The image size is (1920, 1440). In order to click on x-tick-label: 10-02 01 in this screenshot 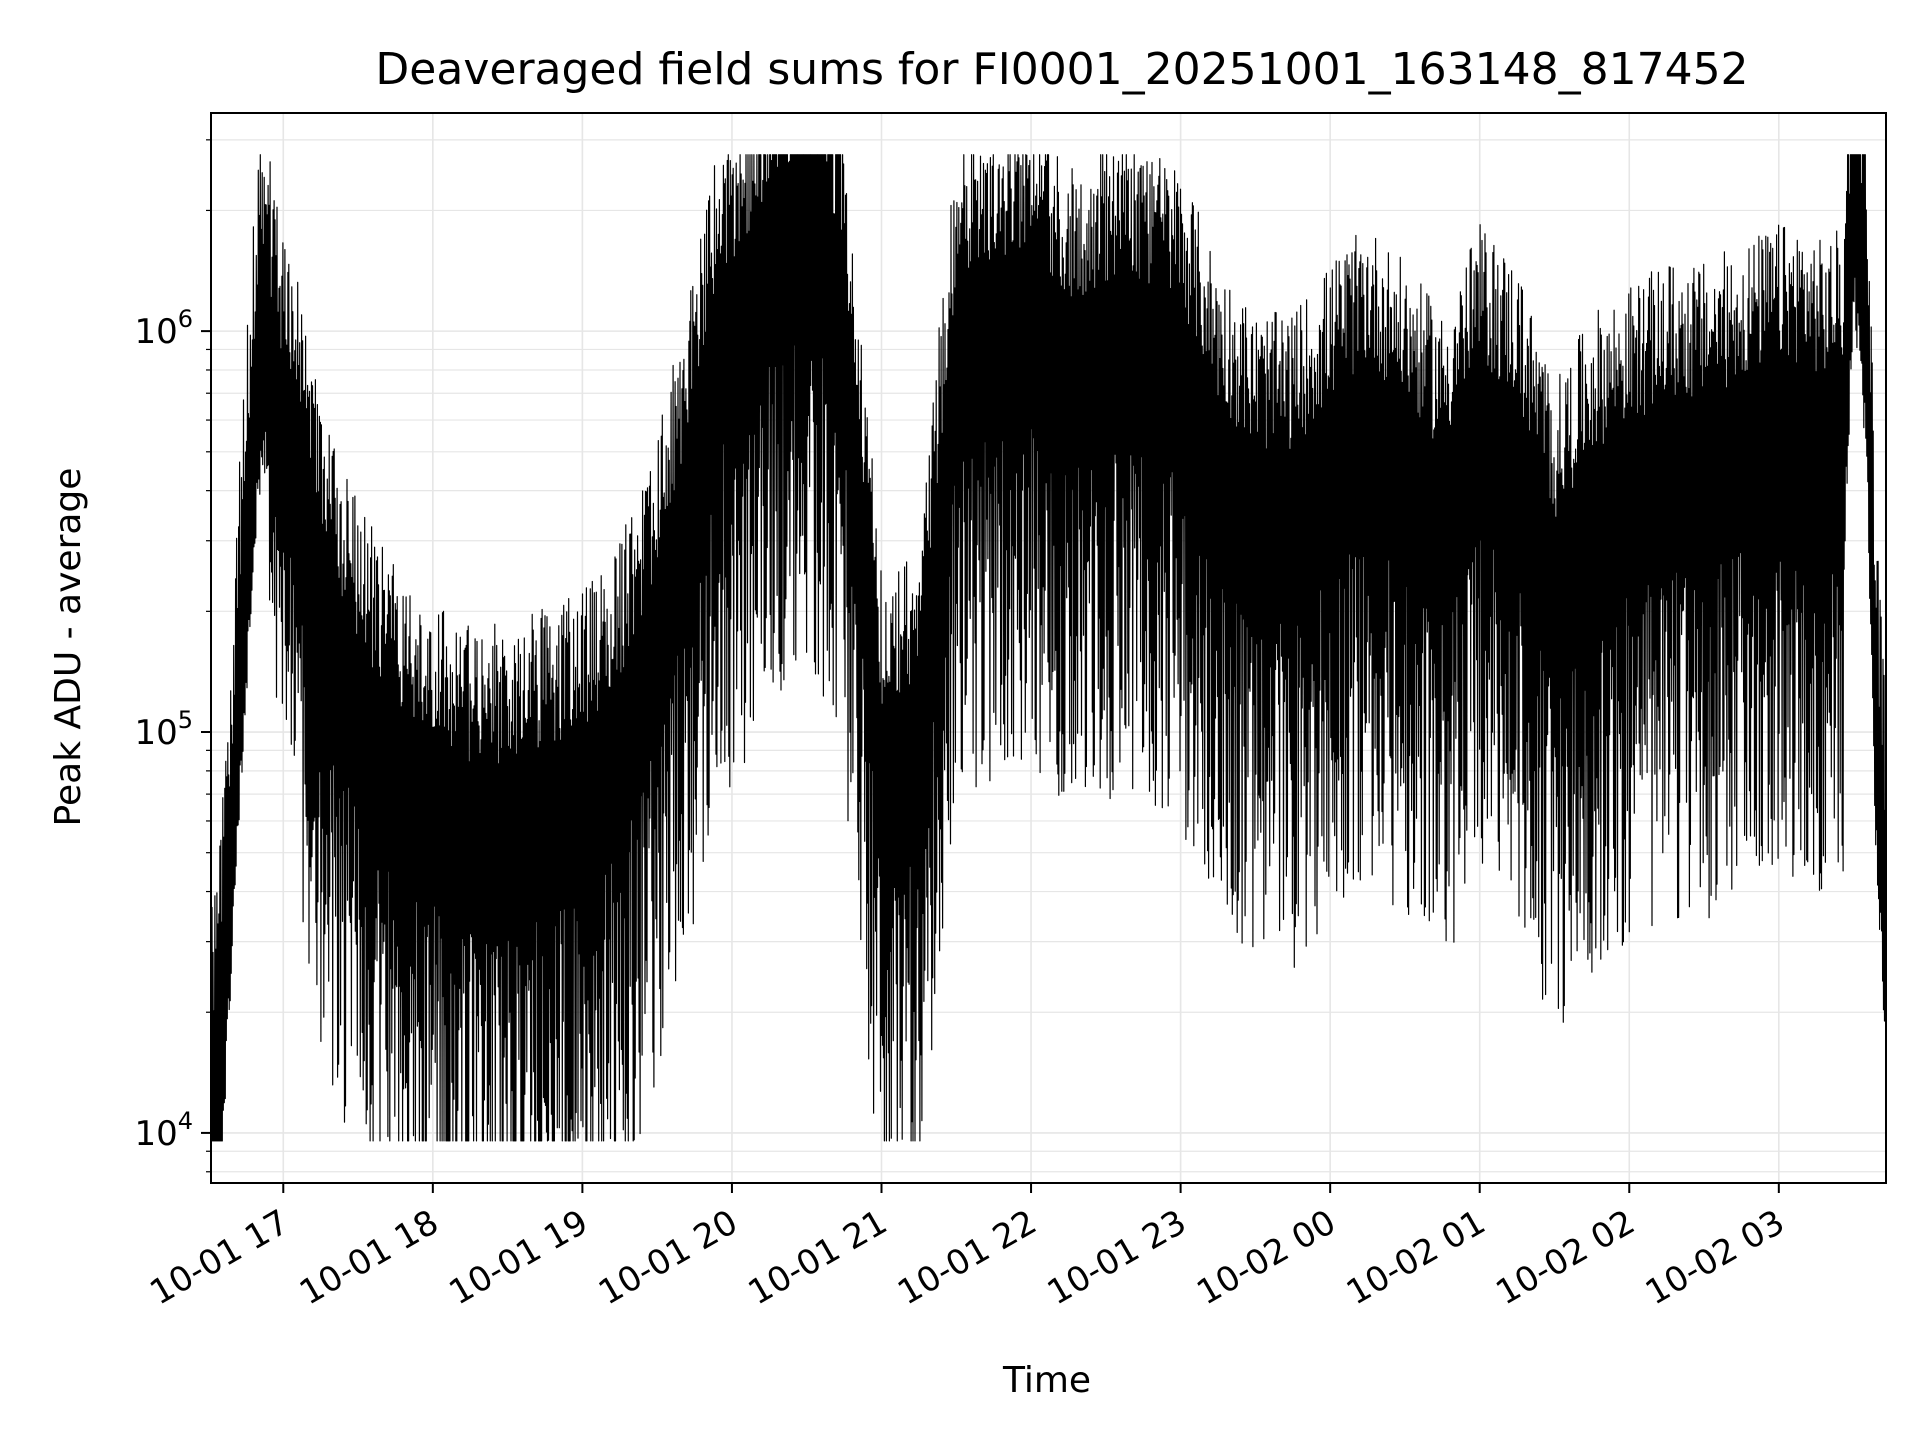, I will do `click(1416, 1257)`.